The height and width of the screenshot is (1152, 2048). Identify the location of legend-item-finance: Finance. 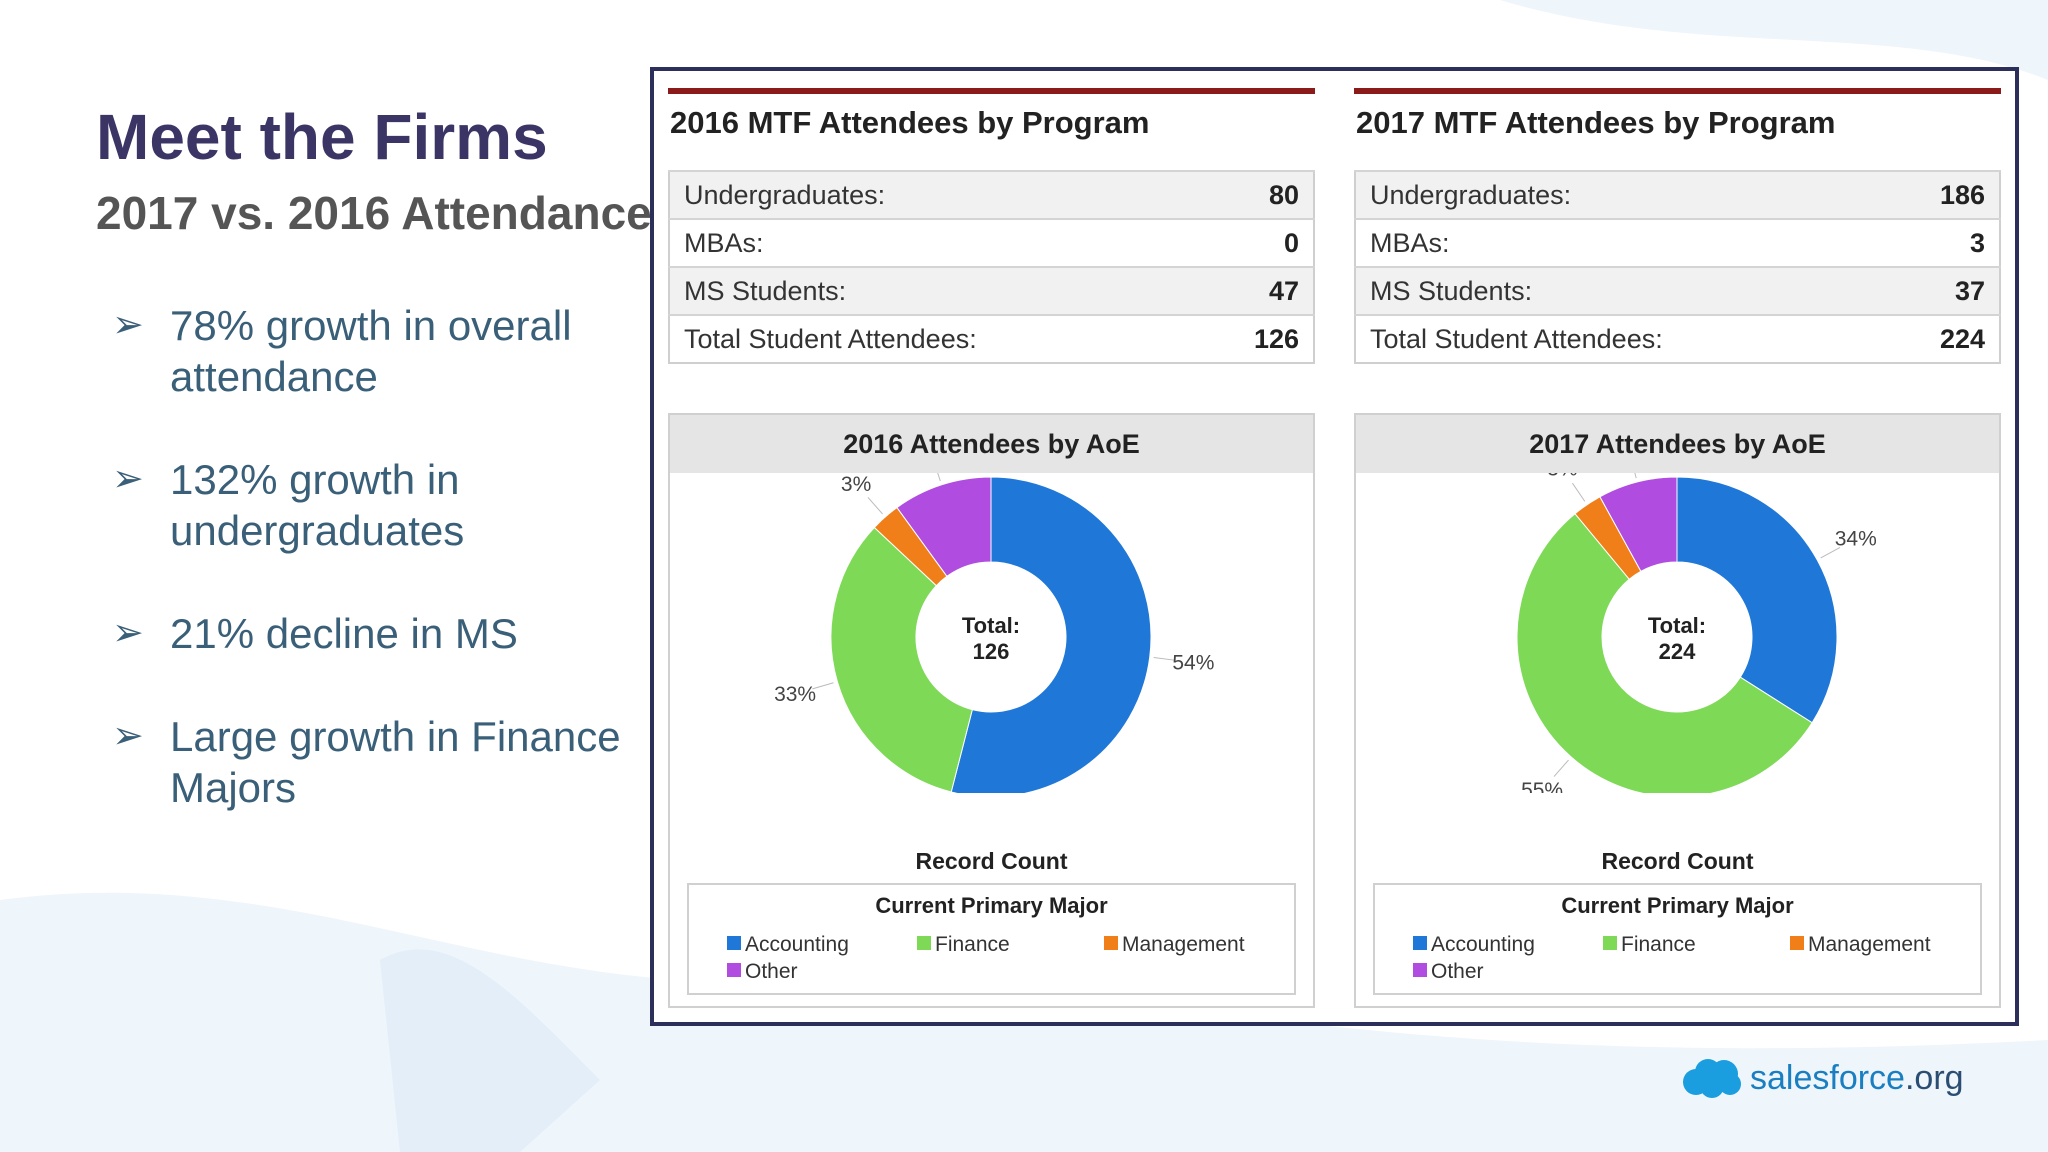
(1649, 945).